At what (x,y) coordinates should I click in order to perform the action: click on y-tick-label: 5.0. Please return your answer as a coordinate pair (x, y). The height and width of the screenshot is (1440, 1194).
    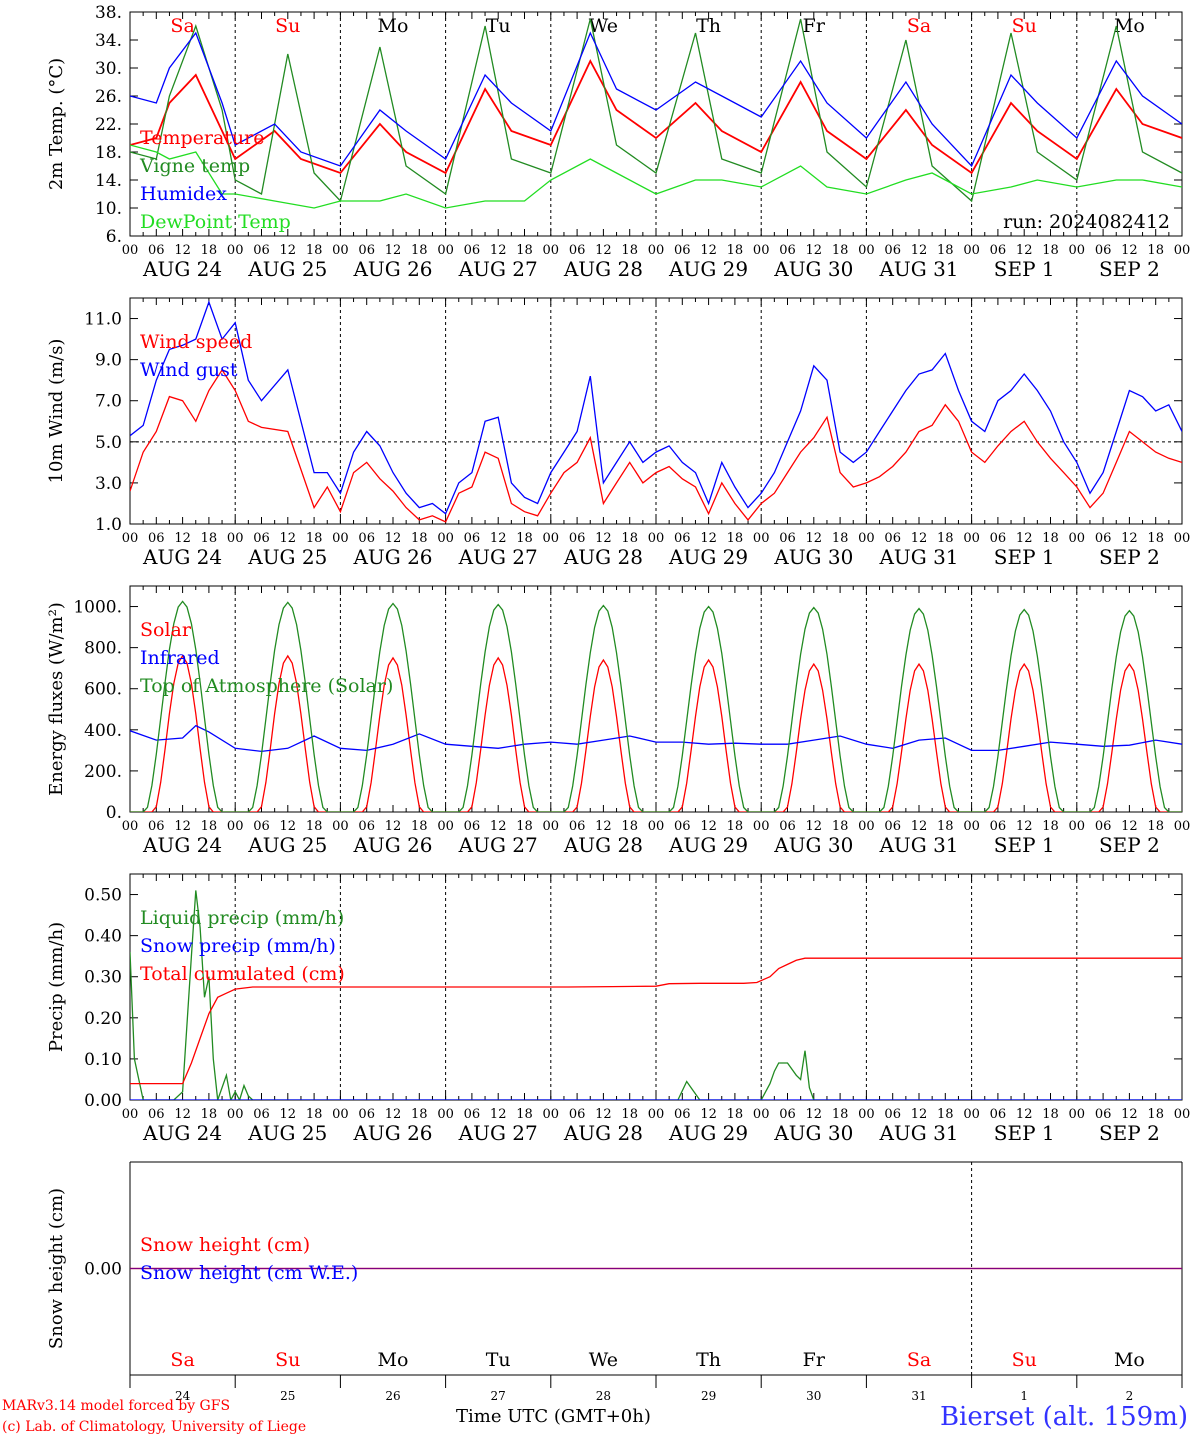
    Looking at the image, I should click on (108, 443).